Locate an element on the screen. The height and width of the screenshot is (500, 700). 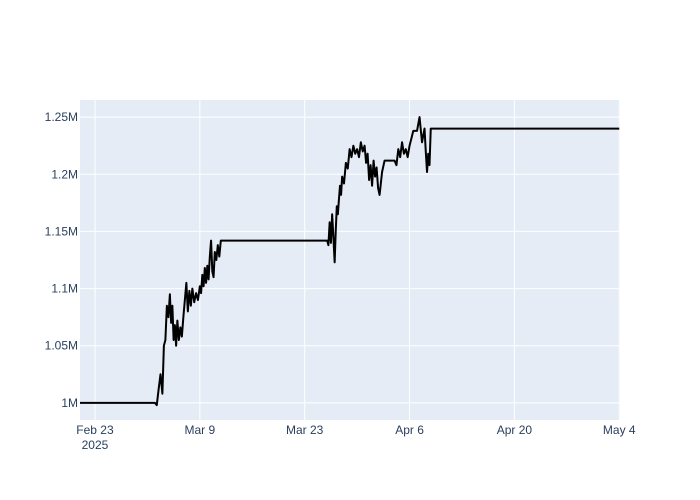
y-axis-ticks: 1M 1.05M 1.1M 1.15M 1.2M 1.25M is located at coordinates (61, 260).